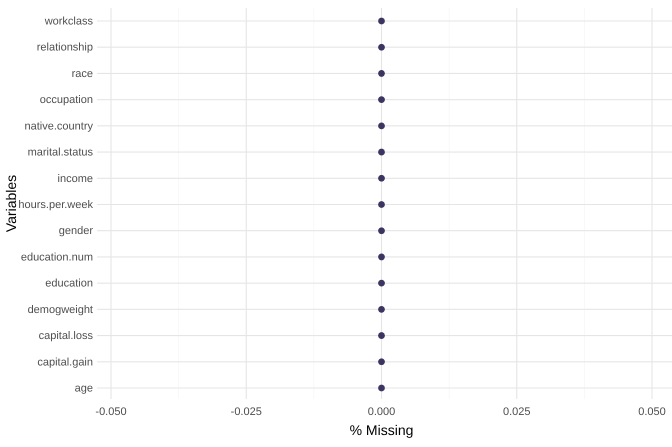 This screenshot has height=447, width=672. What do you see at coordinates (56, 257) in the screenshot?
I see `y-tick-label: education.num` at bounding box center [56, 257].